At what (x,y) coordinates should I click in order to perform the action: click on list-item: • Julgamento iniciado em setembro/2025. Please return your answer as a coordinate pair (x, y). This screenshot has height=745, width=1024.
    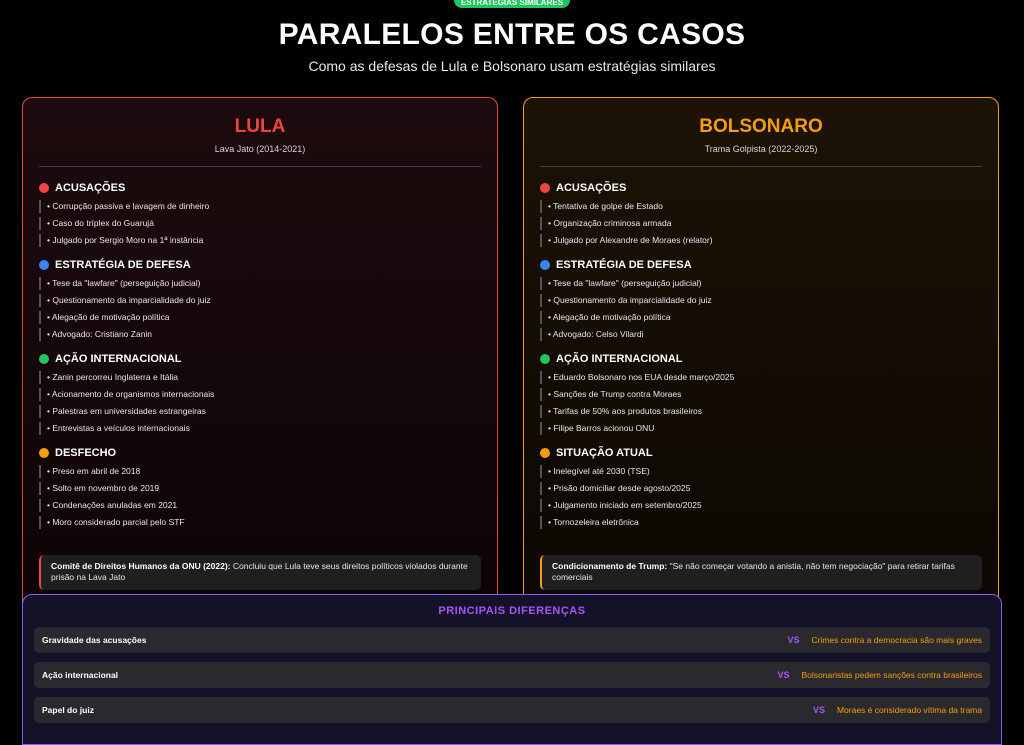
    Looking at the image, I should click on (761, 505).